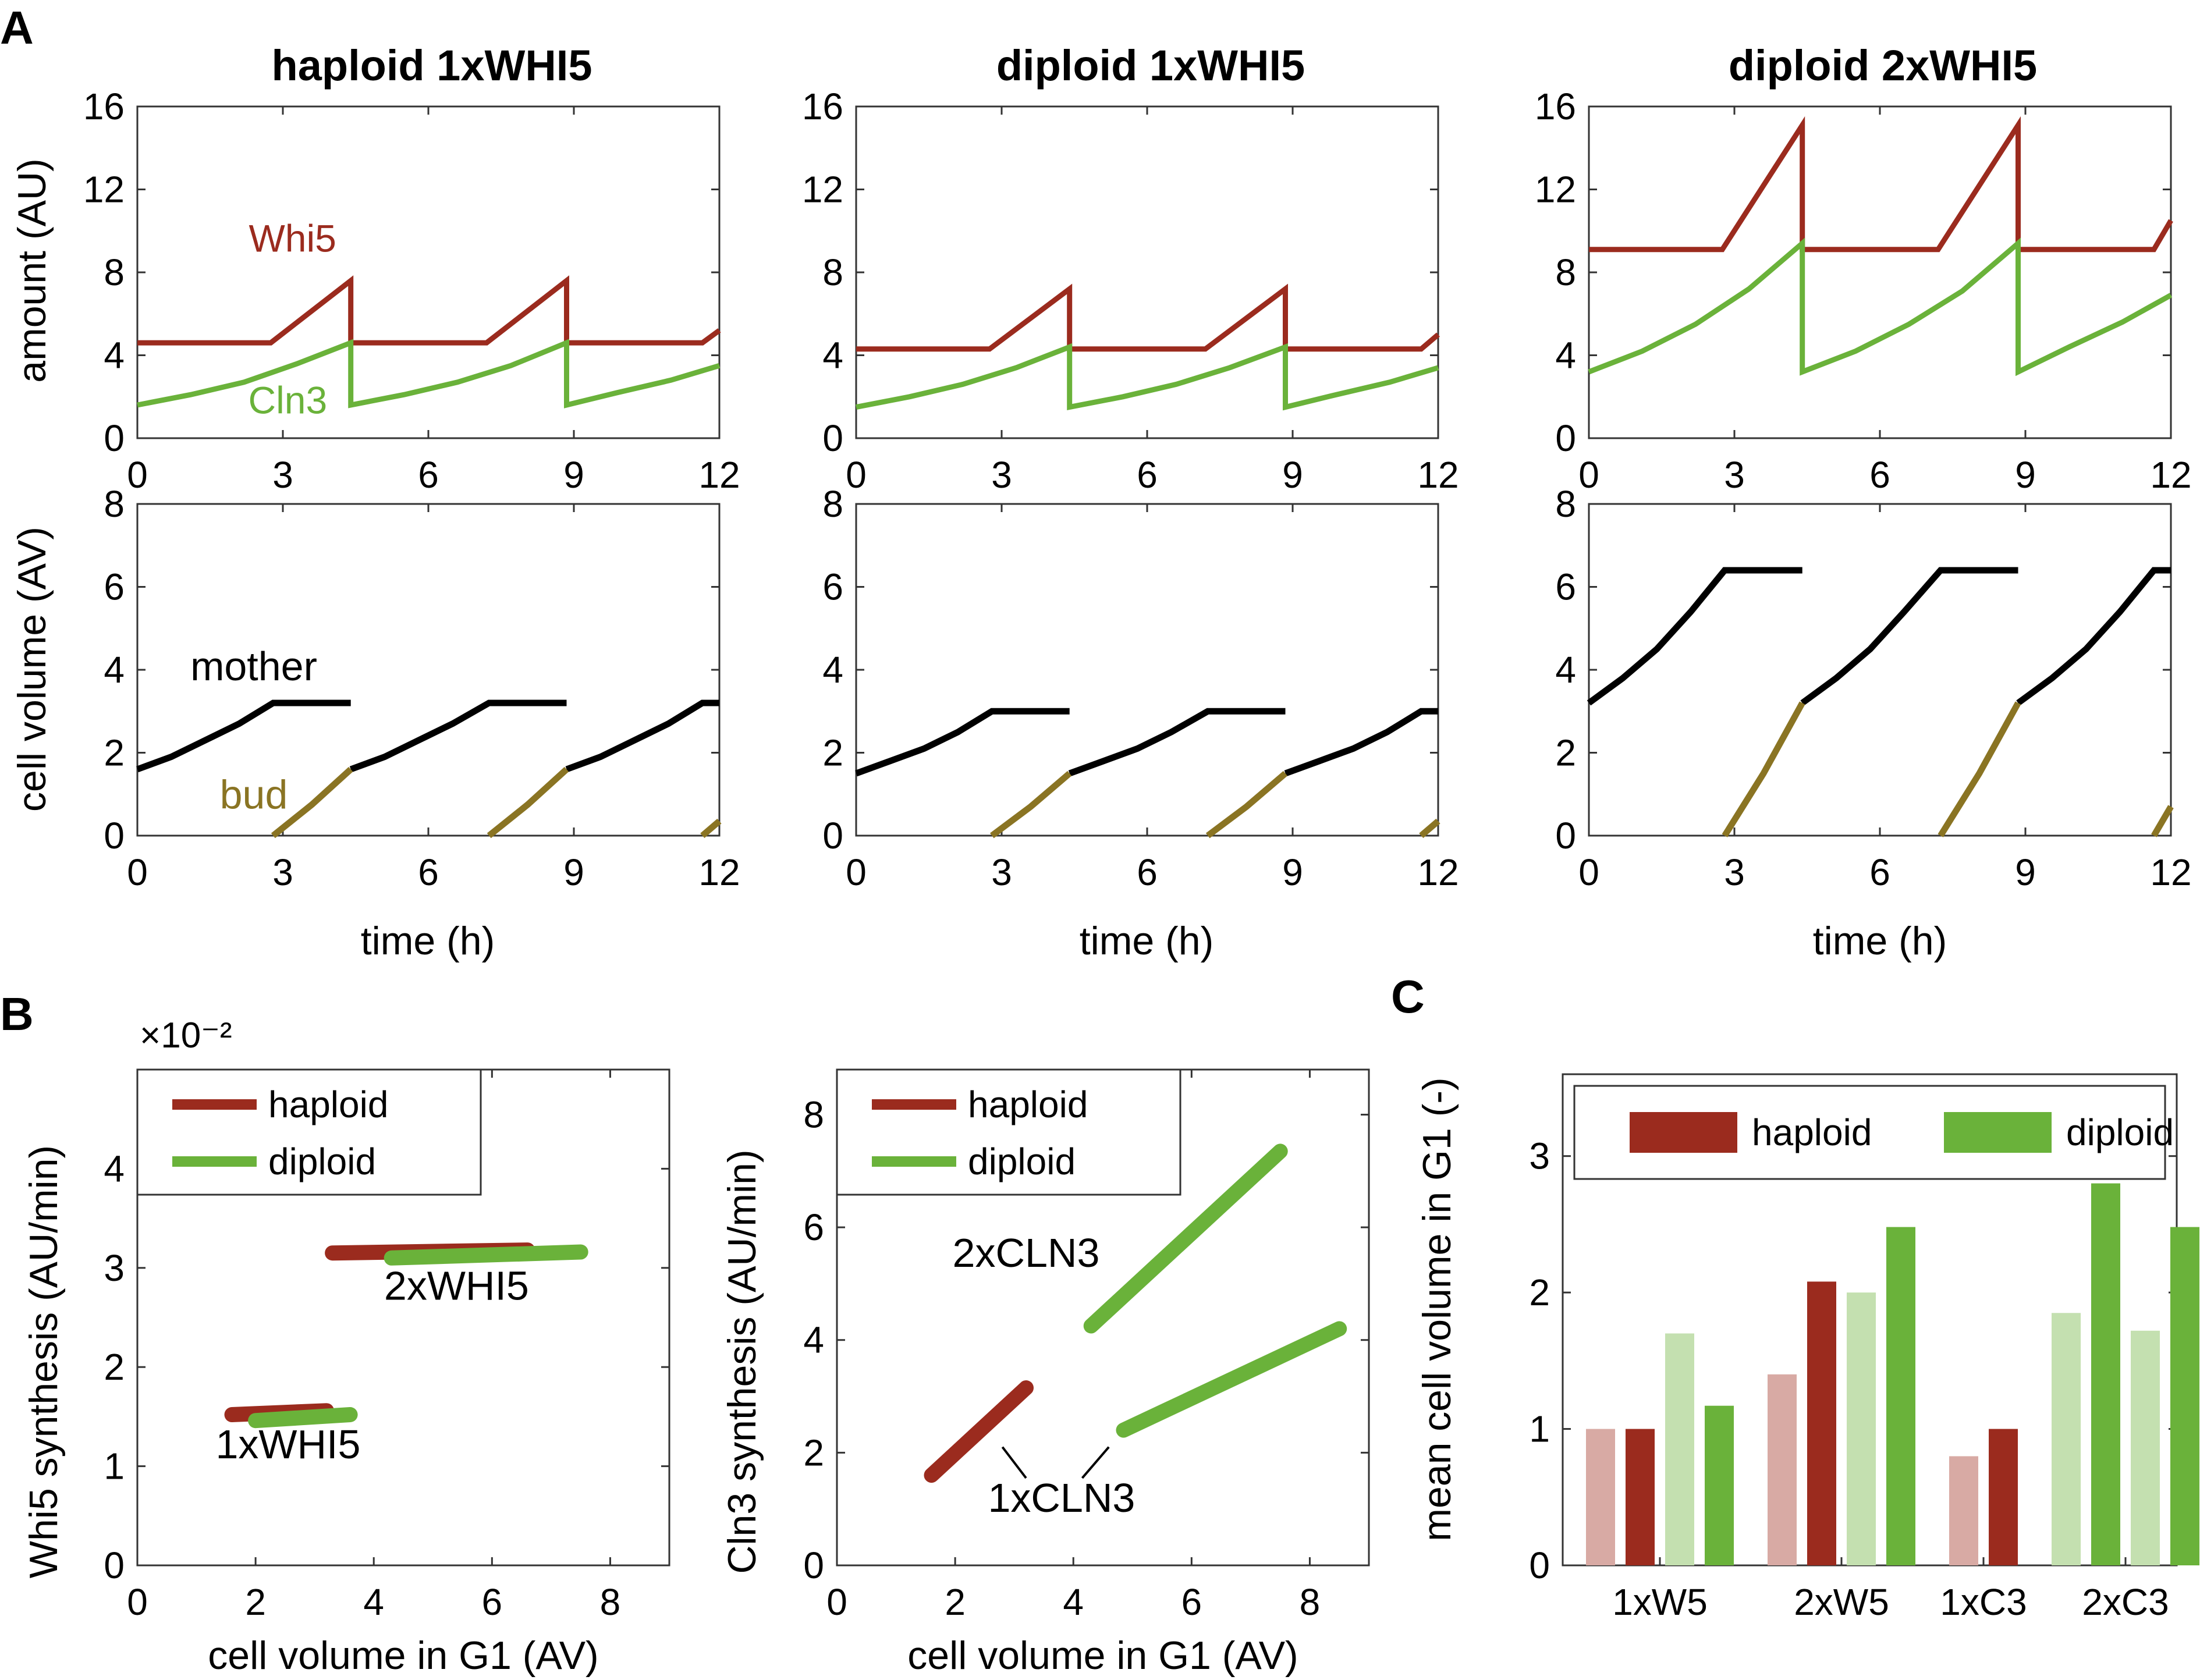 The image size is (2200, 1680). Describe the element at coordinates (287, 399) in the screenshot. I see `cln3-annotation: Cln3` at that location.